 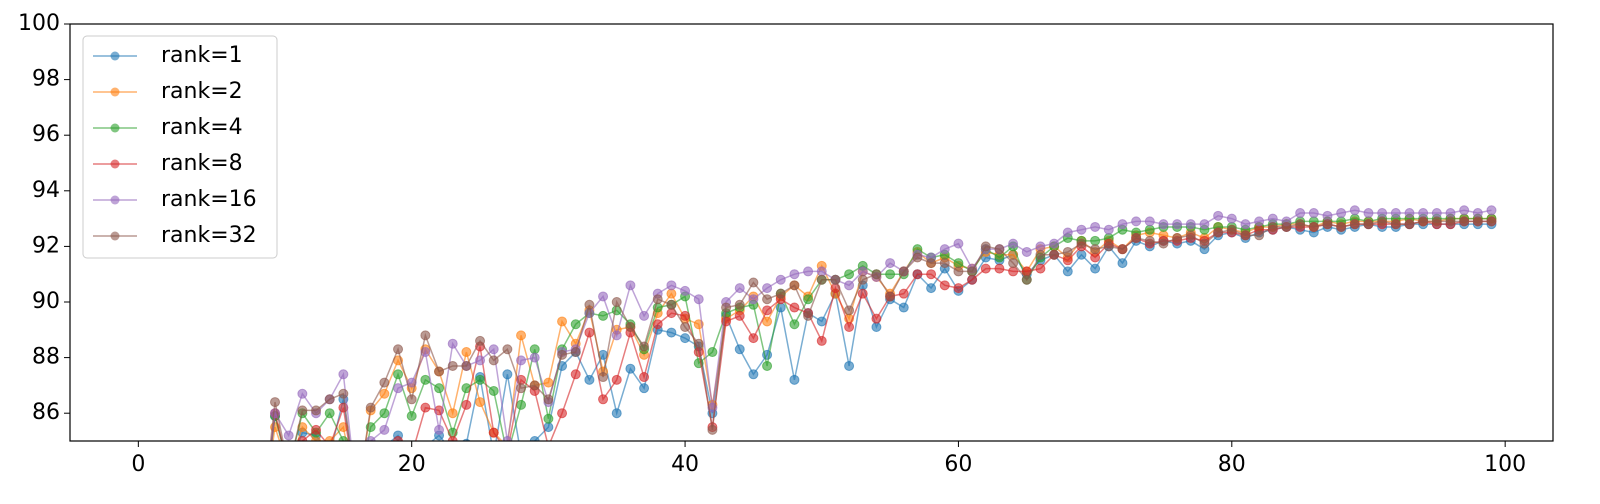 I want to click on y-tick-label: 96, so click(x=46, y=134).